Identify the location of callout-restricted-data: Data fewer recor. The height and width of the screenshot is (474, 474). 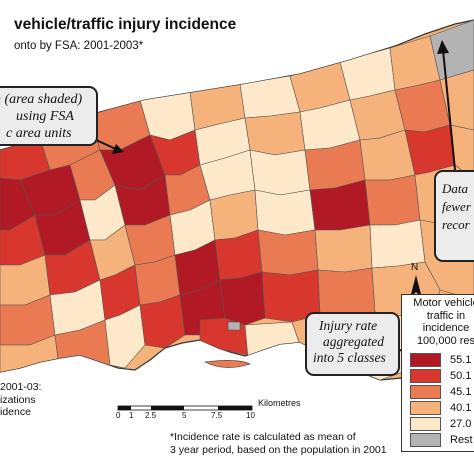
(454, 216).